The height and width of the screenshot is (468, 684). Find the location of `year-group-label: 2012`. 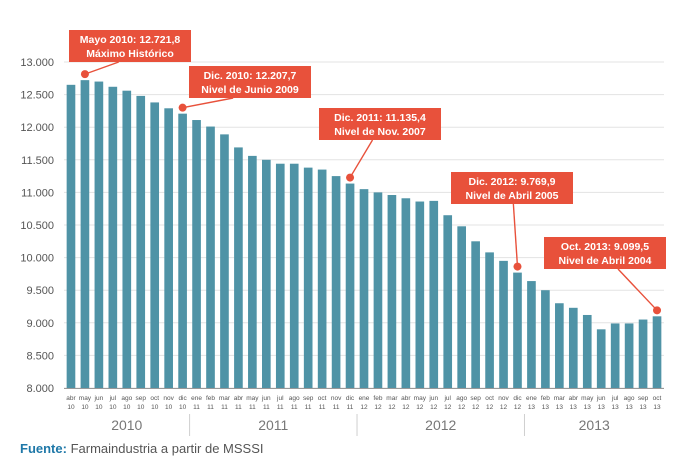

year-group-label: 2012 is located at coordinates (440, 425).